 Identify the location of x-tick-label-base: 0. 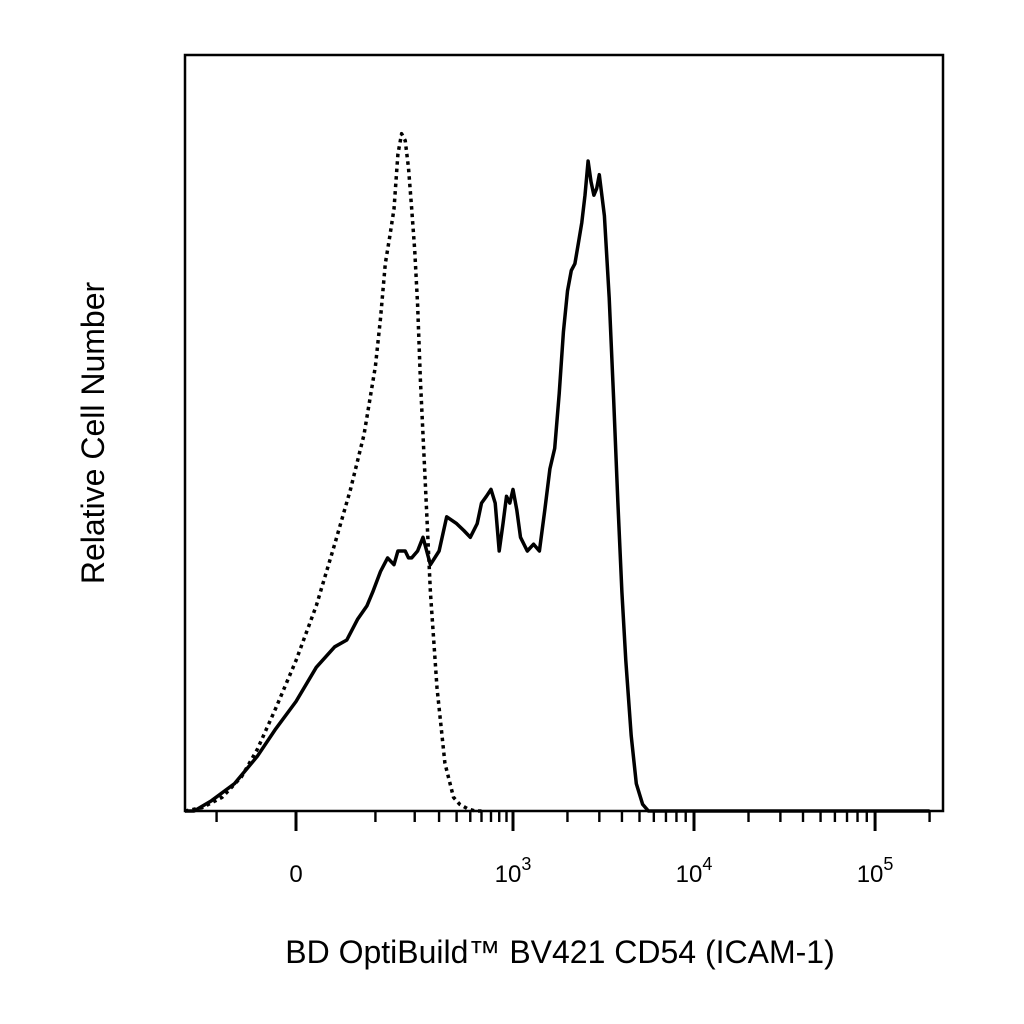
(295, 874).